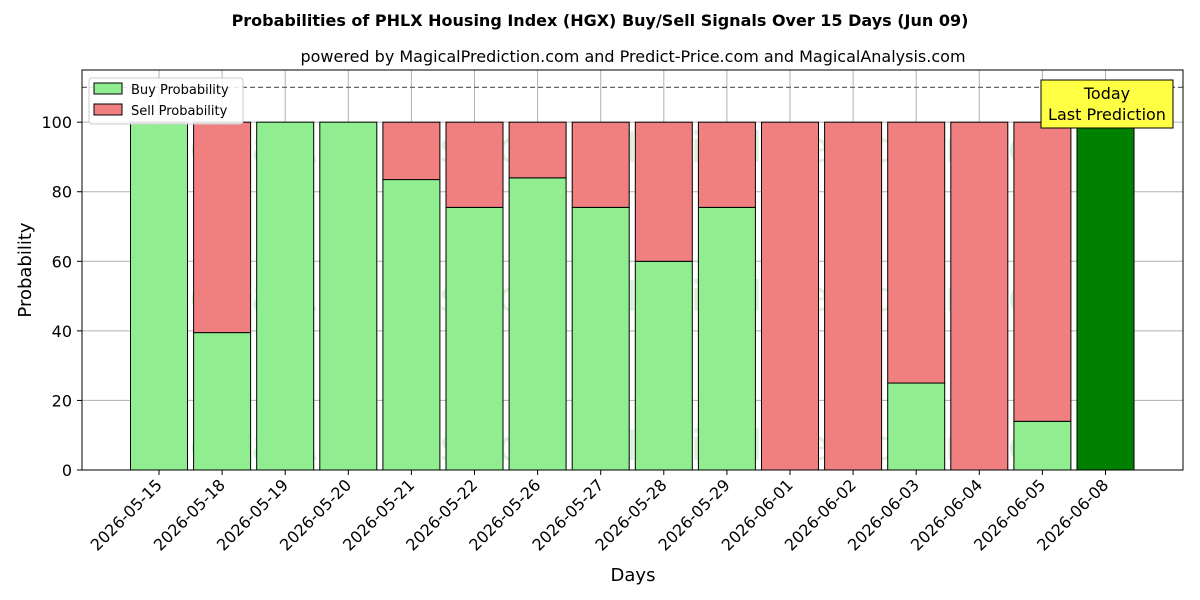 The image size is (1200, 600). What do you see at coordinates (1106, 93) in the screenshot?
I see `today-label: Today` at bounding box center [1106, 93].